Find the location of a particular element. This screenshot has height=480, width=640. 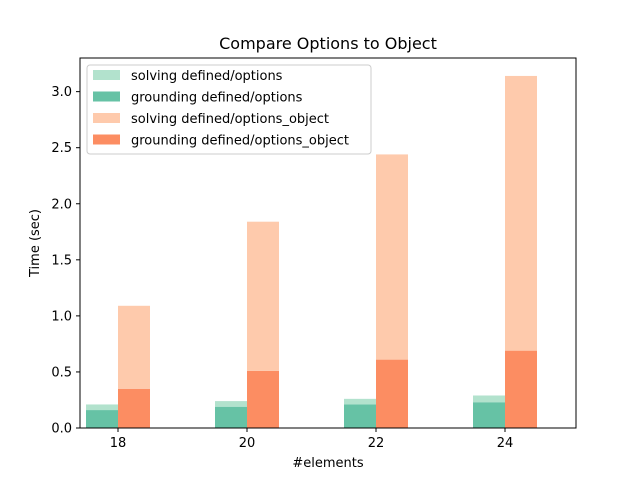

legend-box is located at coordinates (229, 109).